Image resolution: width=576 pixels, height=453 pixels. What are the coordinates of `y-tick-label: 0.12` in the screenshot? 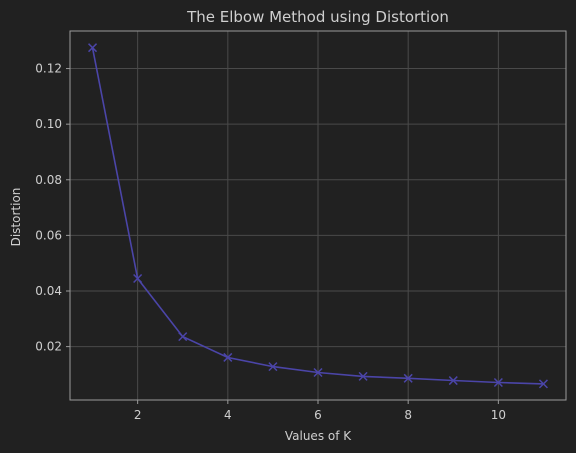 It's located at (48, 69).